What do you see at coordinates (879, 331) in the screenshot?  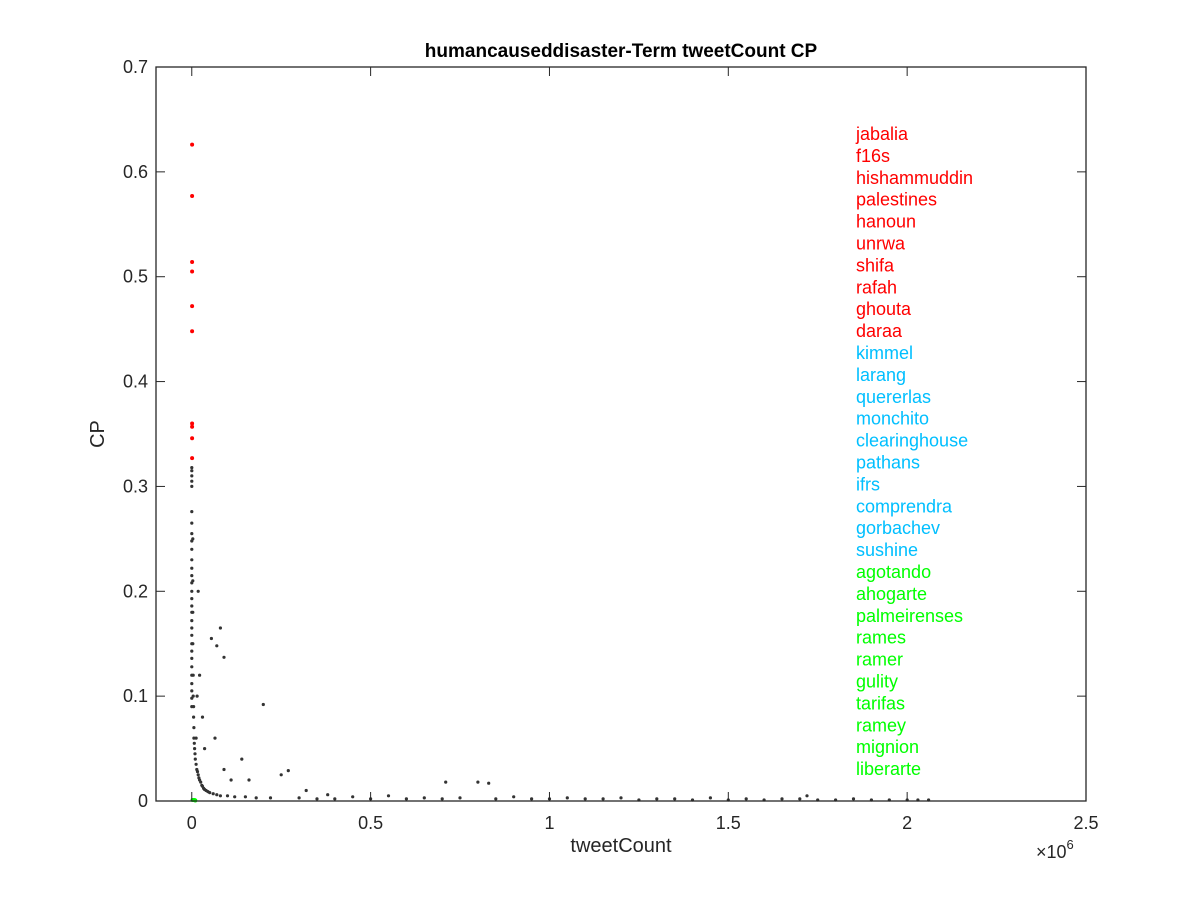 I see `term-label-top: daraa` at bounding box center [879, 331].